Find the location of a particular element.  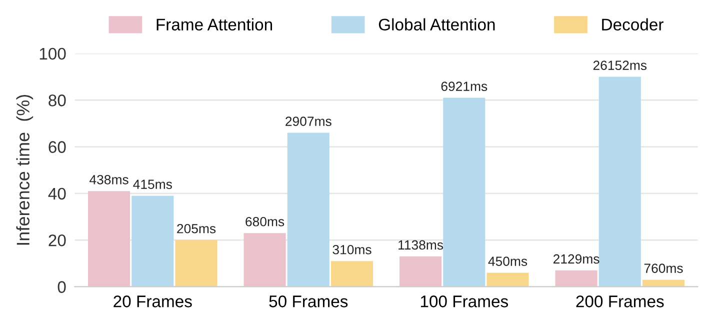

annotation: 450ms is located at coordinates (508, 261).